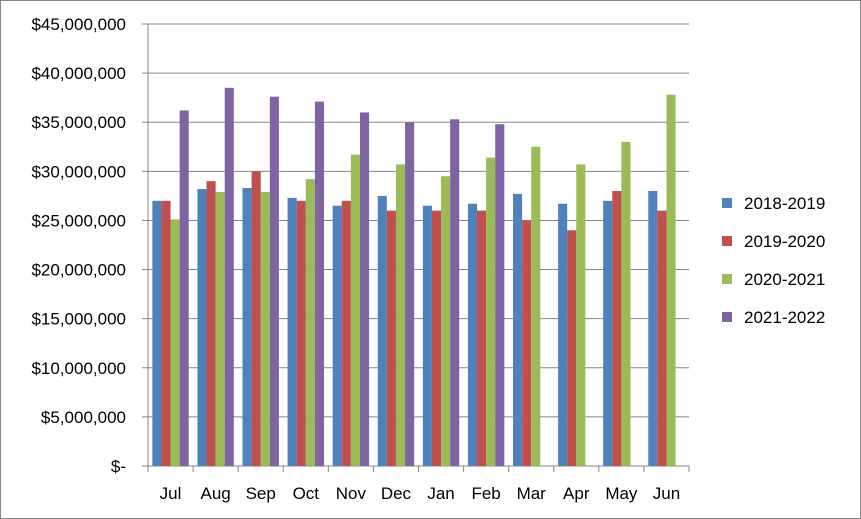  What do you see at coordinates (78, 319) in the screenshot?
I see `y-tick-label: $15,000,000` at bounding box center [78, 319].